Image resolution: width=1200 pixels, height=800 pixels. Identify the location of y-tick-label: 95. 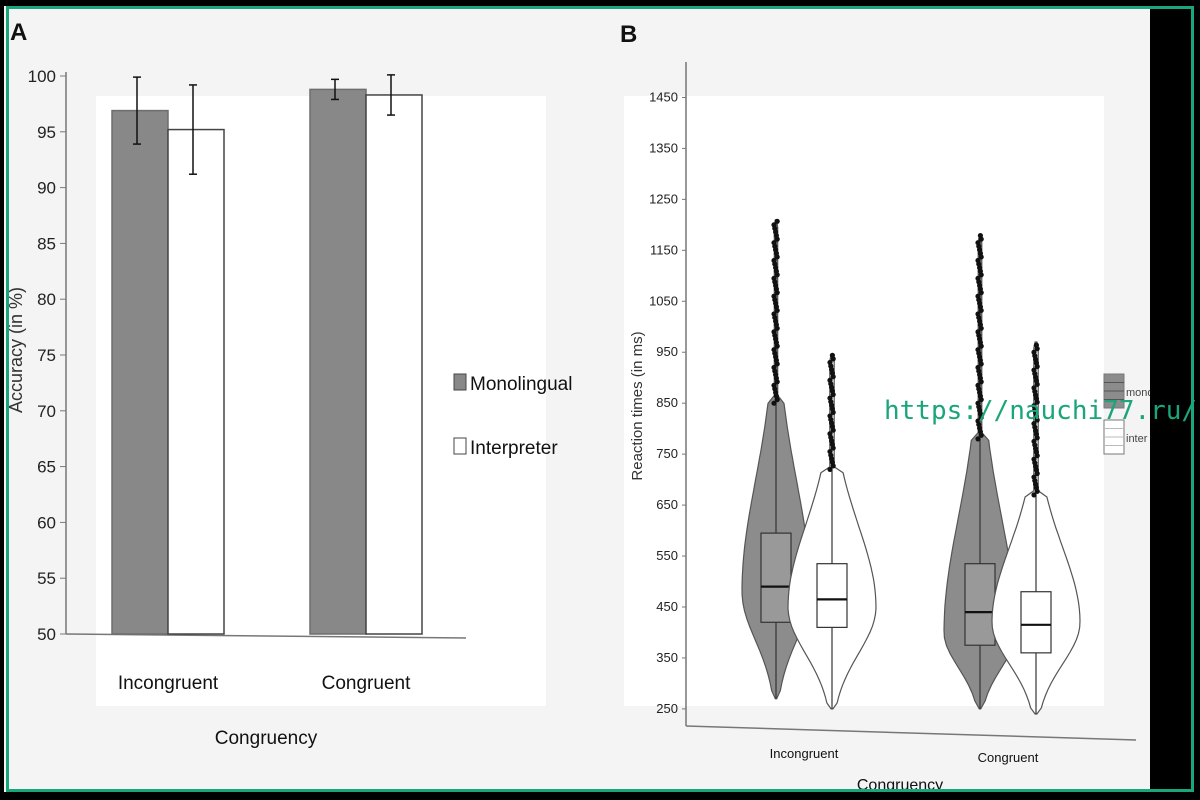
(46, 132).